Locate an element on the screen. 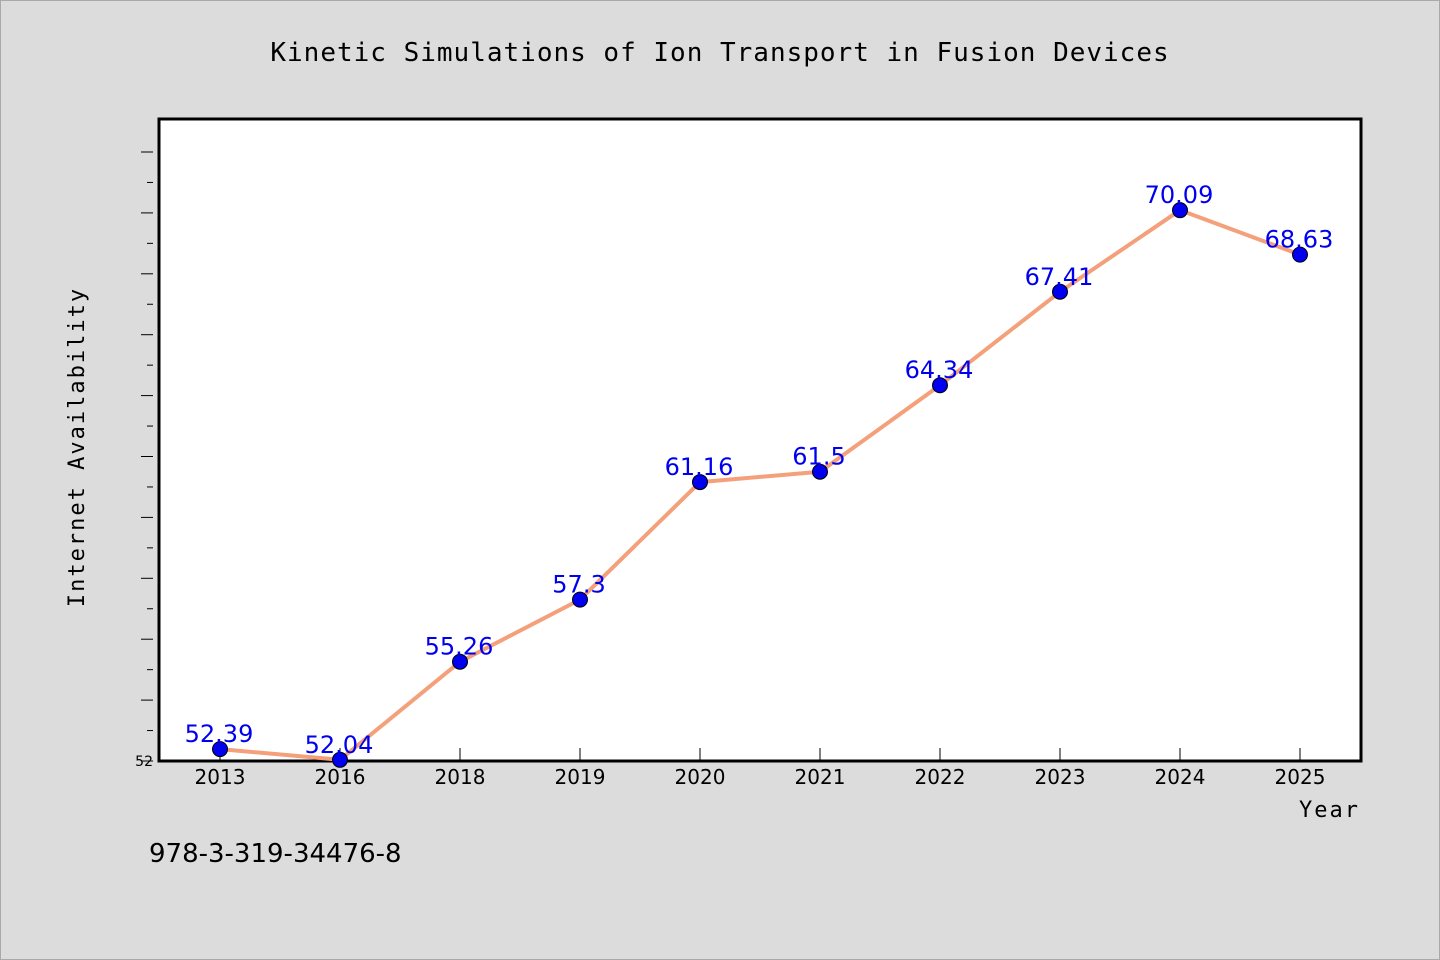 This screenshot has height=960, width=1440. y-axis-label: Internet Availability is located at coordinates (77, 447).